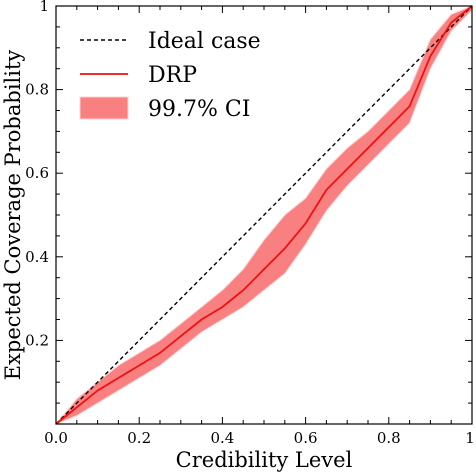  I want to click on legend-drp-label: DRP, so click(172, 75).